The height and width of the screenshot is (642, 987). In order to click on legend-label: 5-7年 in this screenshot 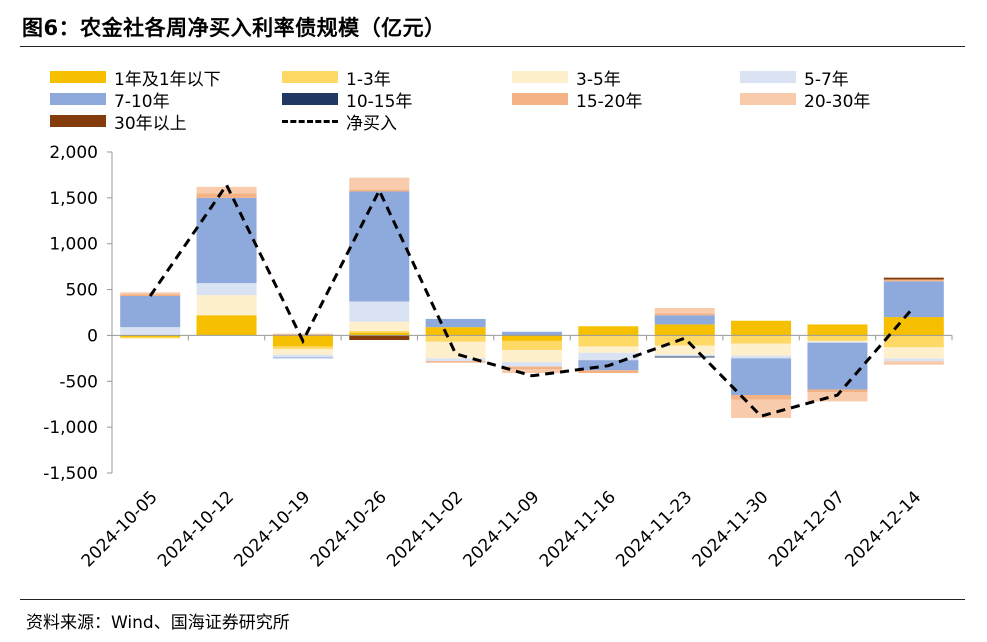, I will do `click(826, 79)`.